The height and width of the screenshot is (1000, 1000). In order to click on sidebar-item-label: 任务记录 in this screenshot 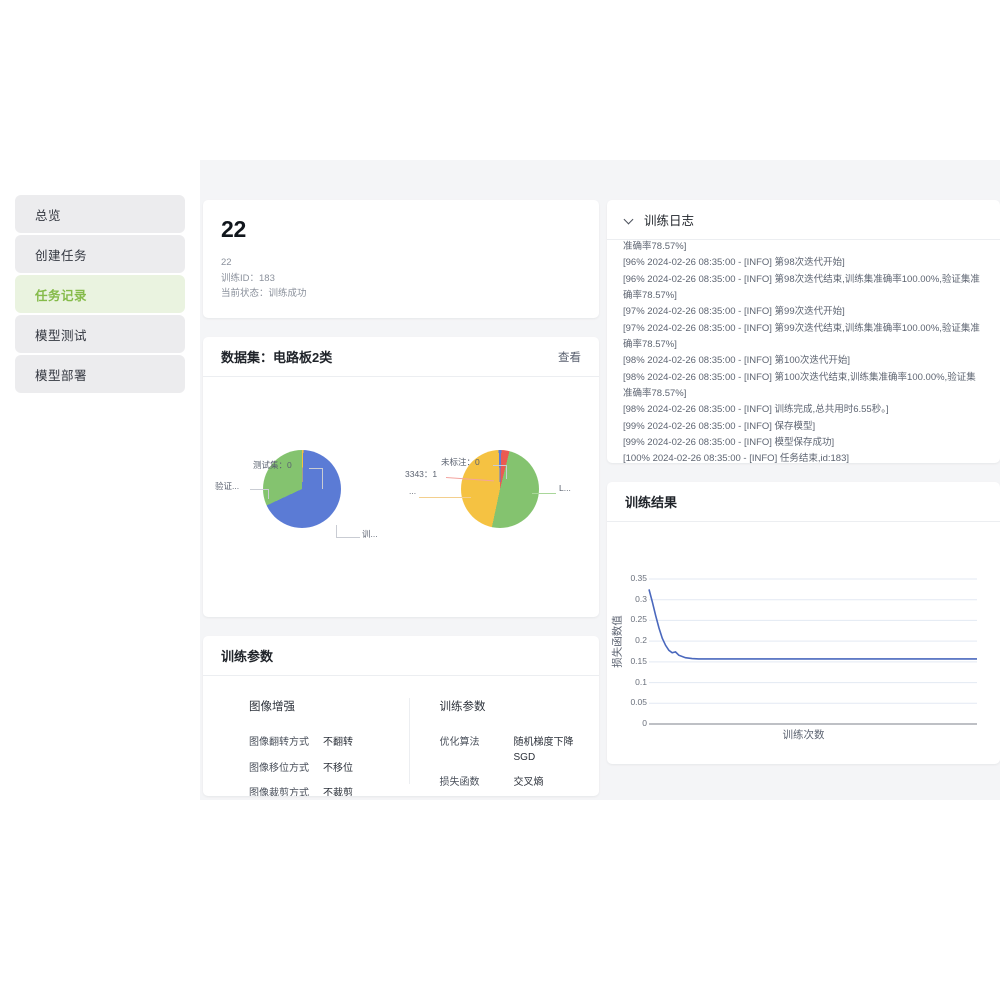, I will do `click(61, 295)`.